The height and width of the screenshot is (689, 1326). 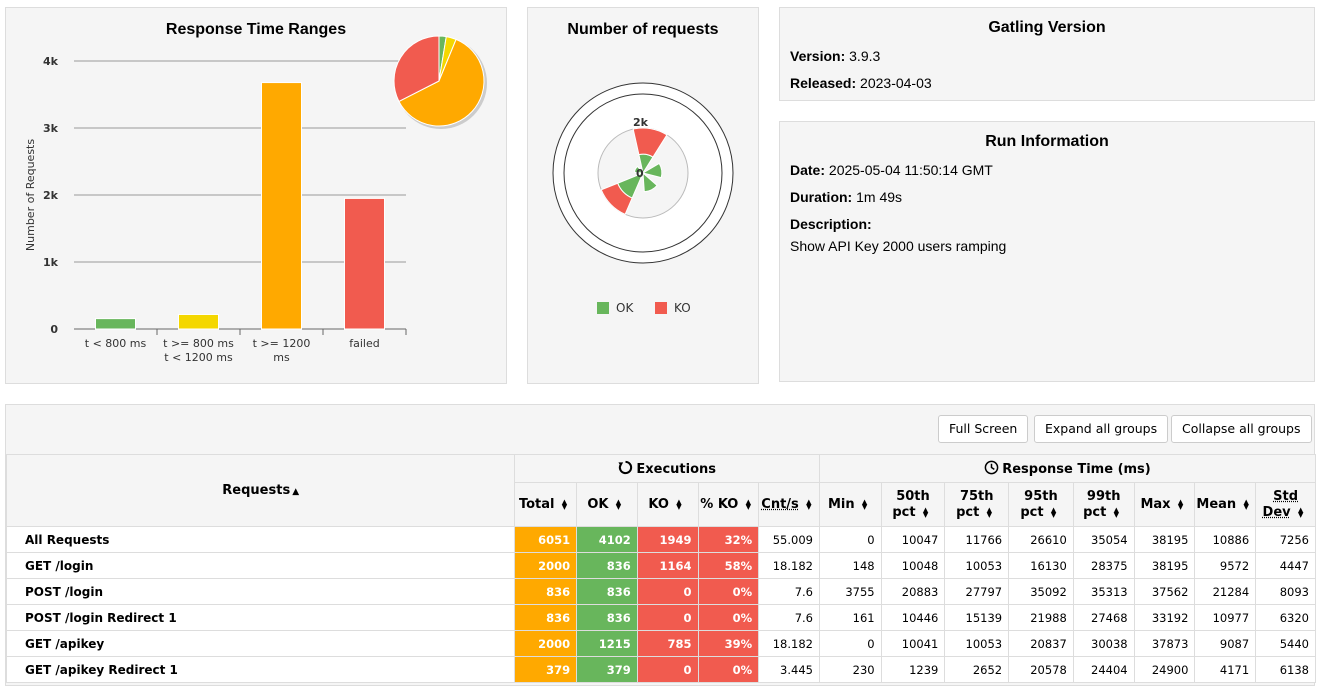 I want to click on bar-t-800-ms-t-1200-ms, so click(x=198, y=321).